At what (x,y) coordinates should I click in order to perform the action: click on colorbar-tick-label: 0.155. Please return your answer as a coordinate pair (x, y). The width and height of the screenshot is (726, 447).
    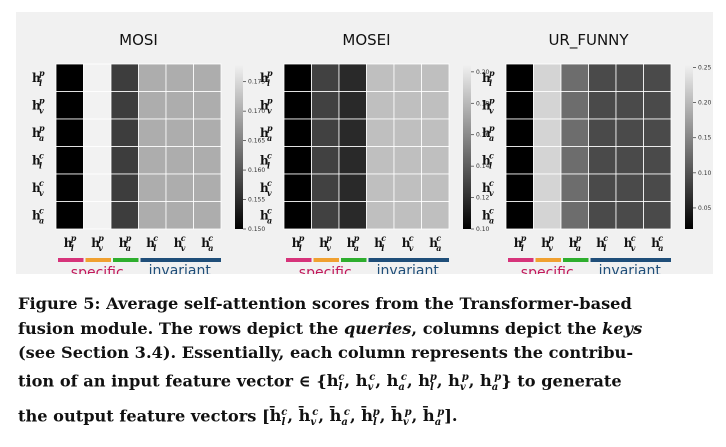
    Looking at the image, I should click on (256, 200).